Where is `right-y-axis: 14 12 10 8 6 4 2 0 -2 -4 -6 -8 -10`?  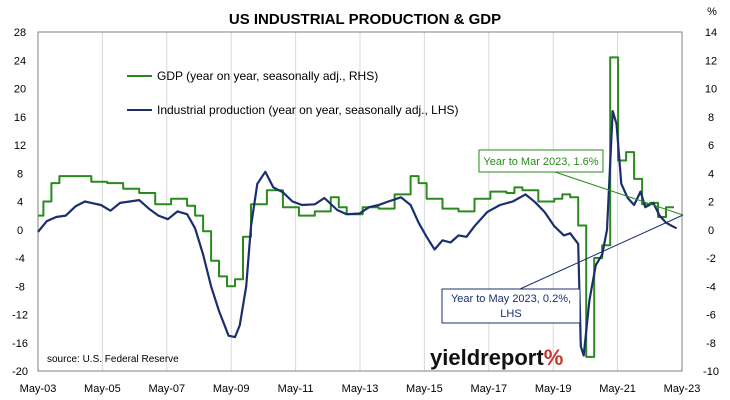
right-y-axis: 14 12 10 8 6 4 2 0 -2 -4 -6 -8 -10 is located at coordinates (711, 202).